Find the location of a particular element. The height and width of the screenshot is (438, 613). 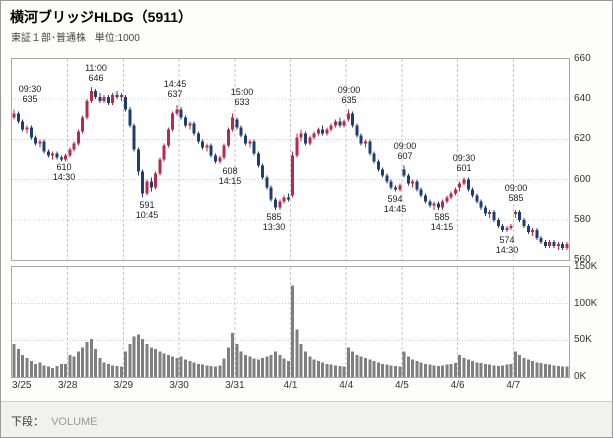

lower-pane-selector: VOLUME is located at coordinates (74, 422).